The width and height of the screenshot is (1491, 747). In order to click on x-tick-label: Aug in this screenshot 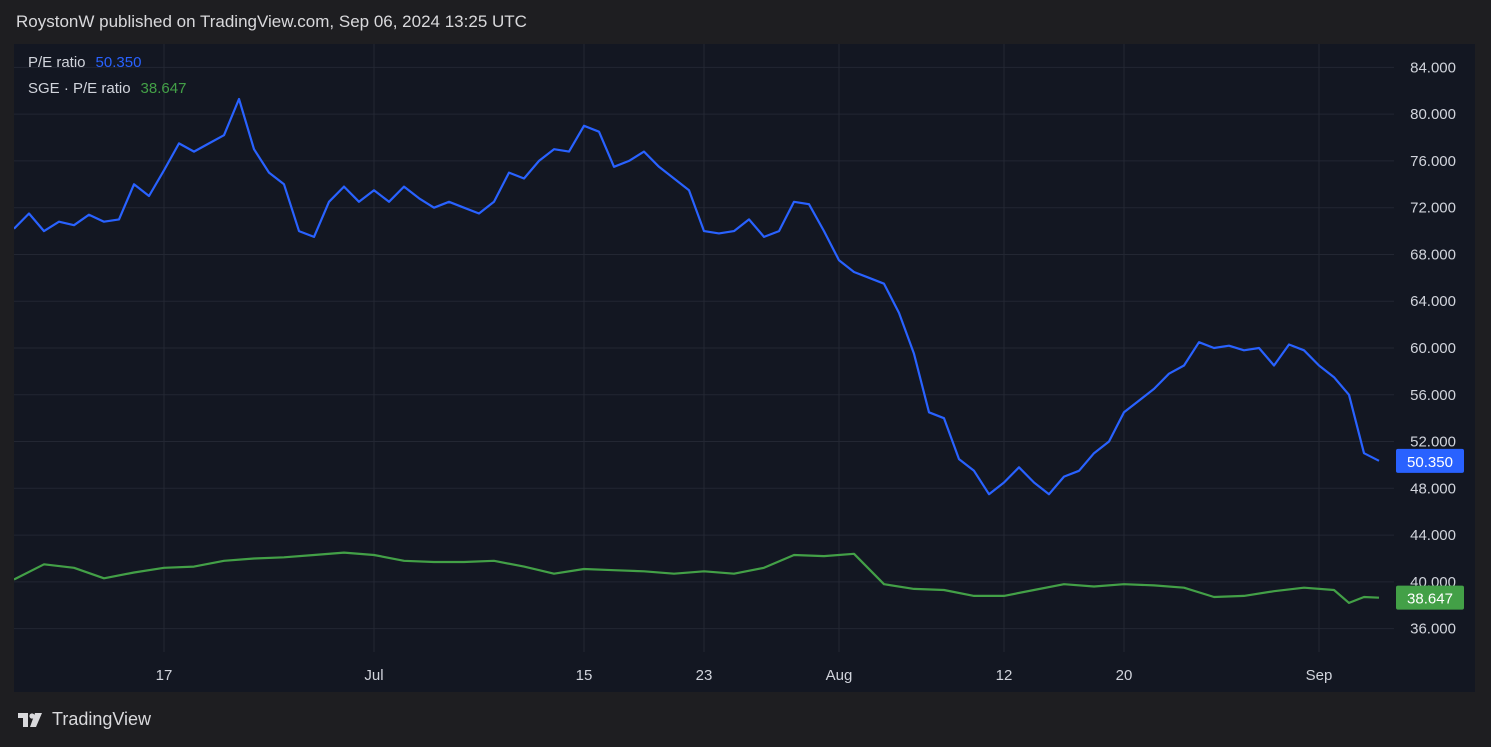, I will do `click(839, 675)`.